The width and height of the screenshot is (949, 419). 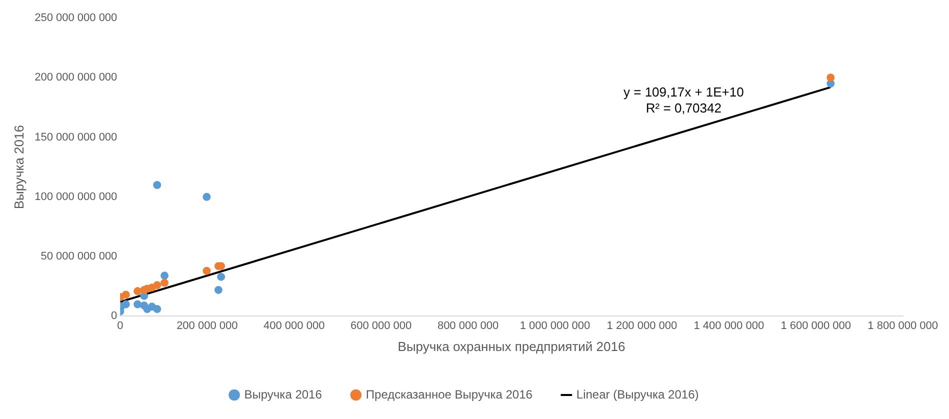 I want to click on x-tick-label: 1 200 000 000, so click(x=642, y=326).